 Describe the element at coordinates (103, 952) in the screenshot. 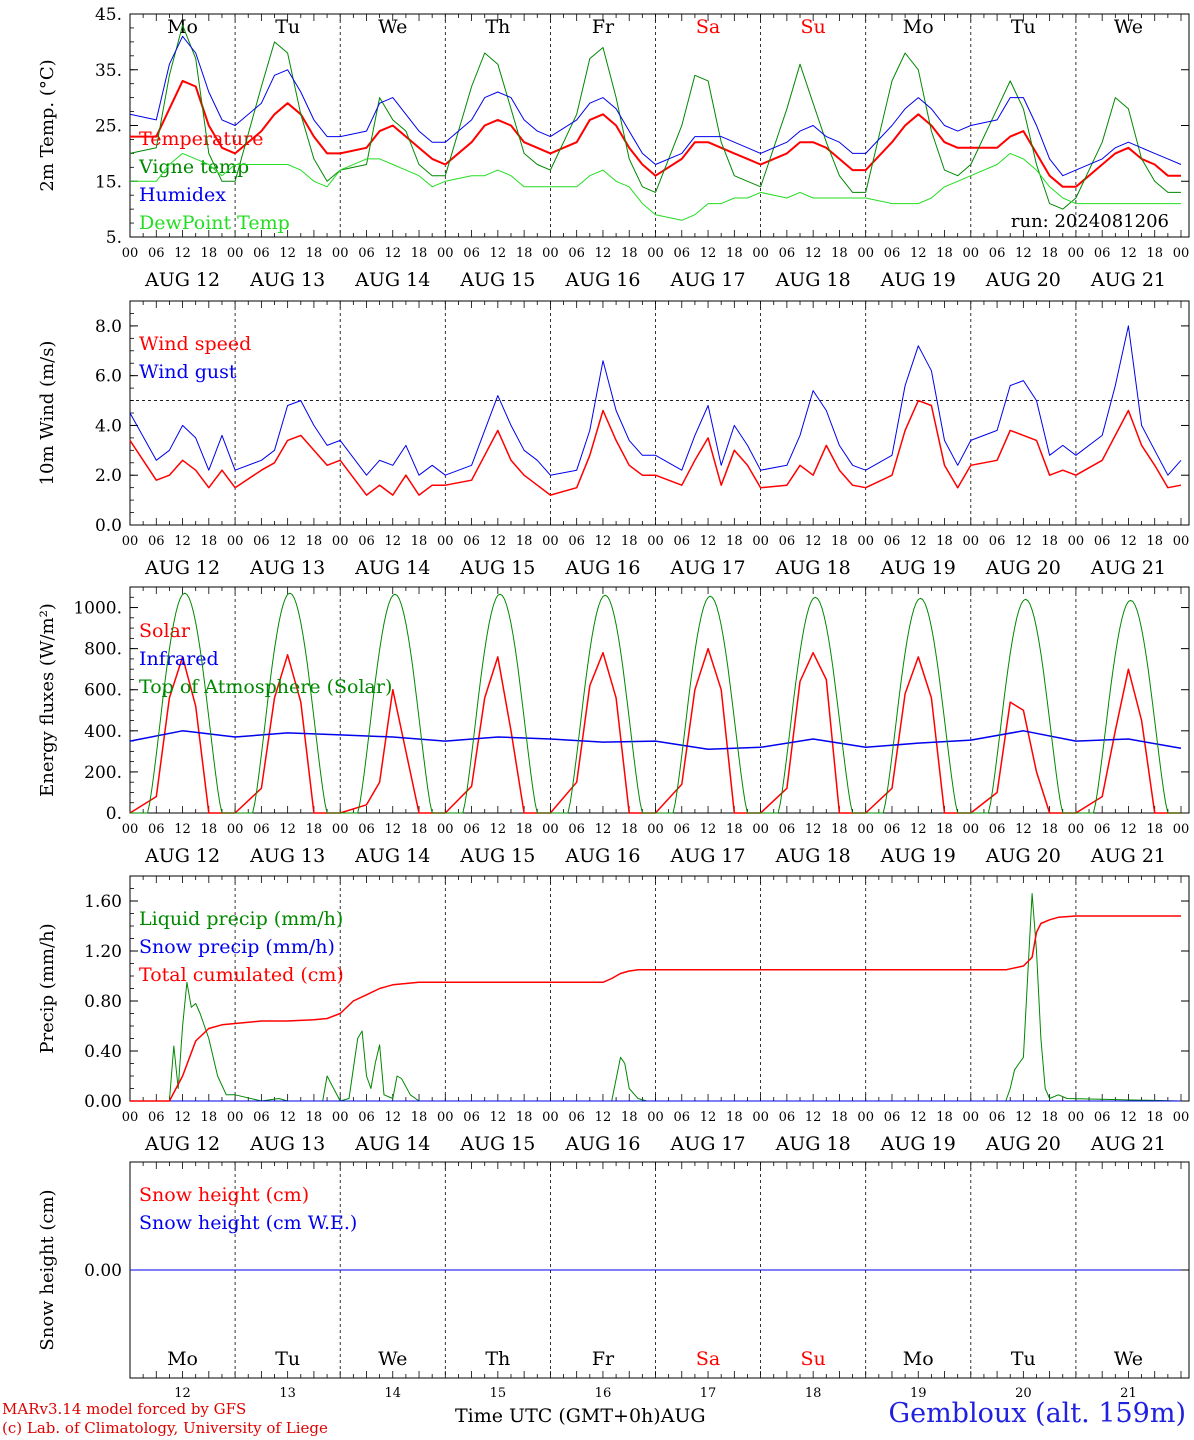

I see `y-tick-label: 1.20` at that location.